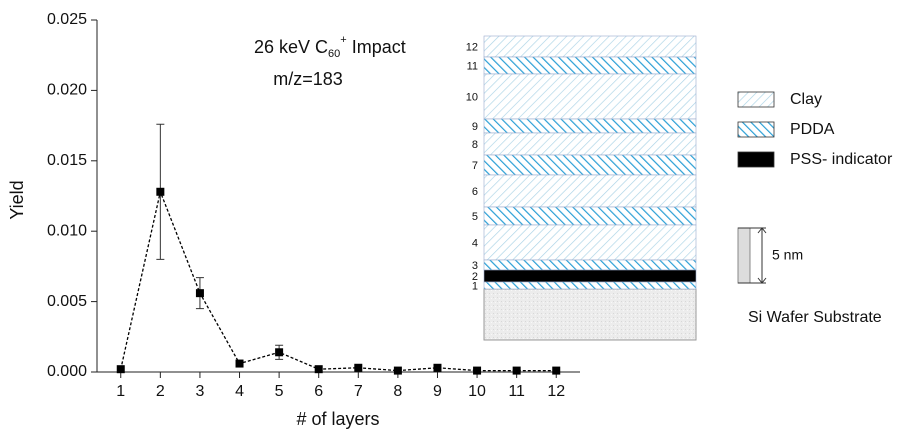 This screenshot has height=433, width=914. Describe the element at coordinates (475, 286) in the screenshot. I see `layer-number: 1` at that location.